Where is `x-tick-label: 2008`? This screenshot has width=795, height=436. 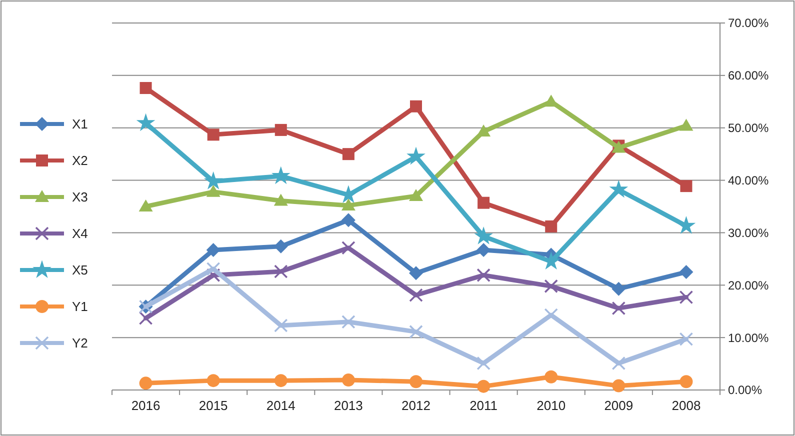
x-tick-label: 2008 is located at coordinates (686, 405).